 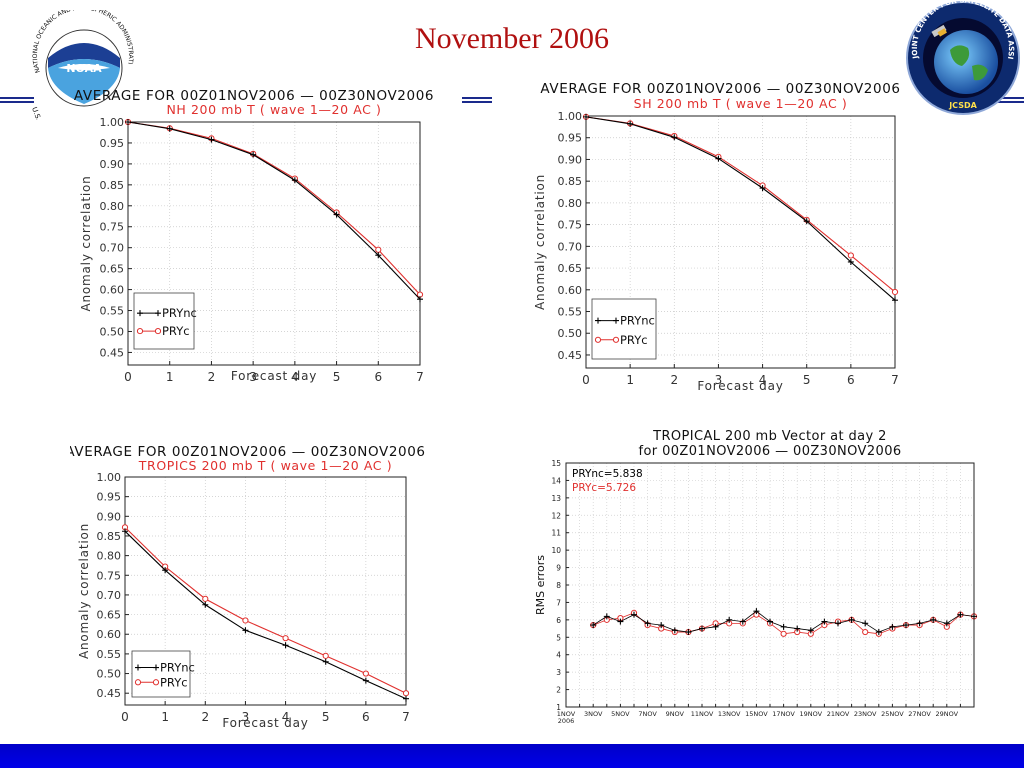 What do you see at coordinates (558, 568) in the screenshot?
I see `y-tick-label: 9` at bounding box center [558, 568].